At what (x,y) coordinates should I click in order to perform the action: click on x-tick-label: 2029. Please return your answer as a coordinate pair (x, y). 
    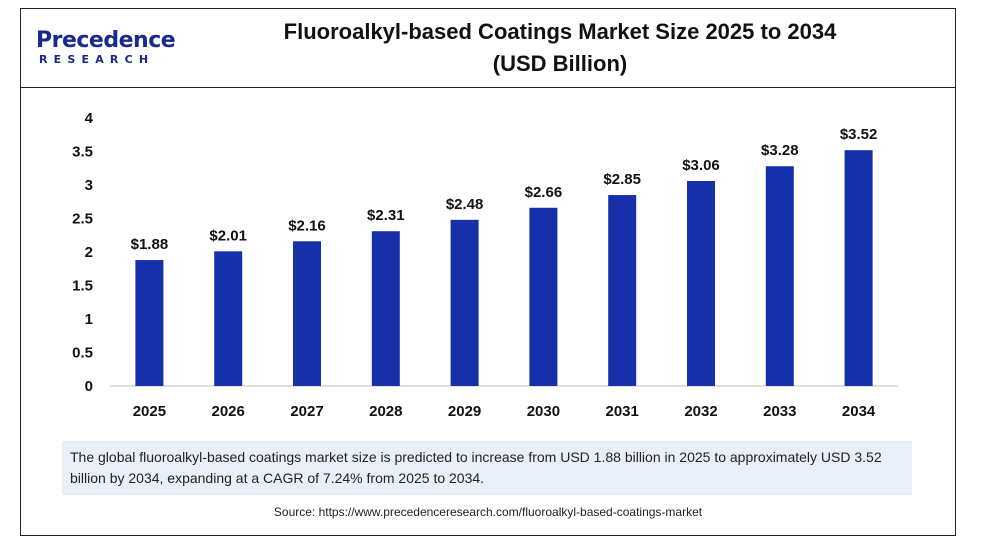
    Looking at the image, I should click on (464, 411).